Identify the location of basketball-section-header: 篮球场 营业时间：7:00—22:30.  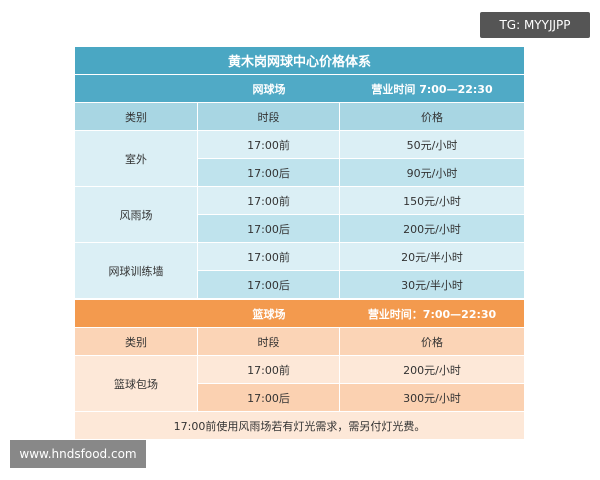
(299, 314).